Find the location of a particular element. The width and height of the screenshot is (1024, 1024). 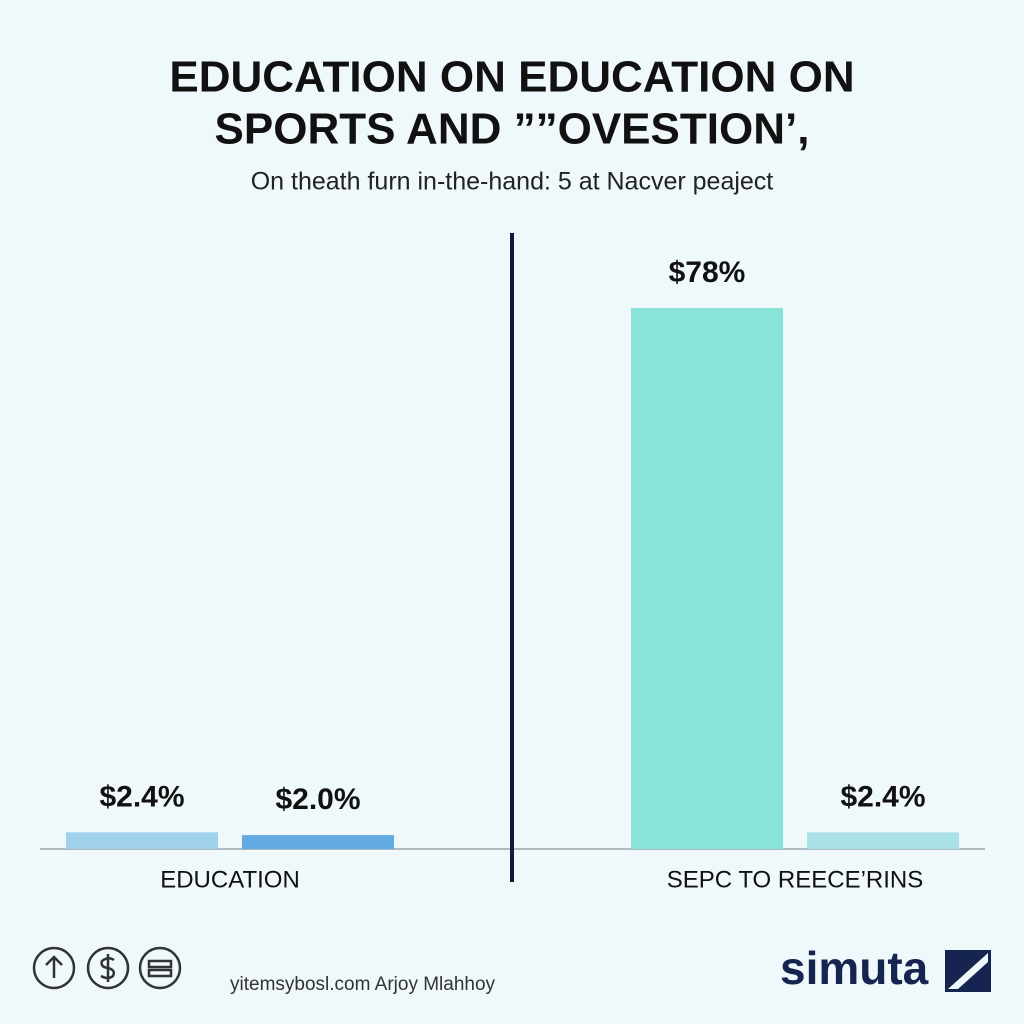

category-label: SEPC TO REECE’RINS is located at coordinates (795, 879).